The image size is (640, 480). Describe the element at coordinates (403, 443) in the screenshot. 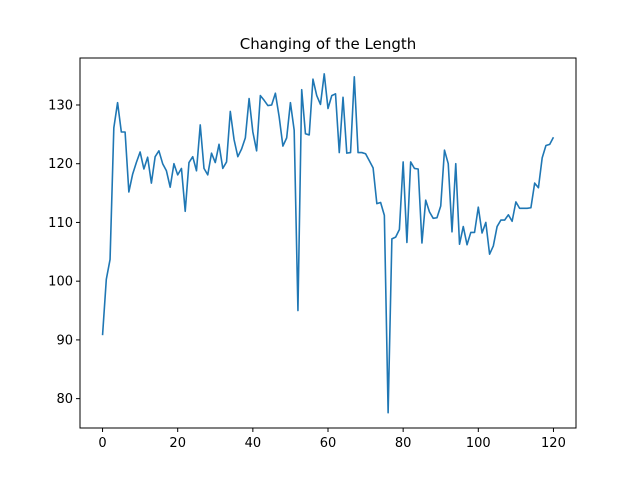

I see `x-tick-label: 80` at that location.